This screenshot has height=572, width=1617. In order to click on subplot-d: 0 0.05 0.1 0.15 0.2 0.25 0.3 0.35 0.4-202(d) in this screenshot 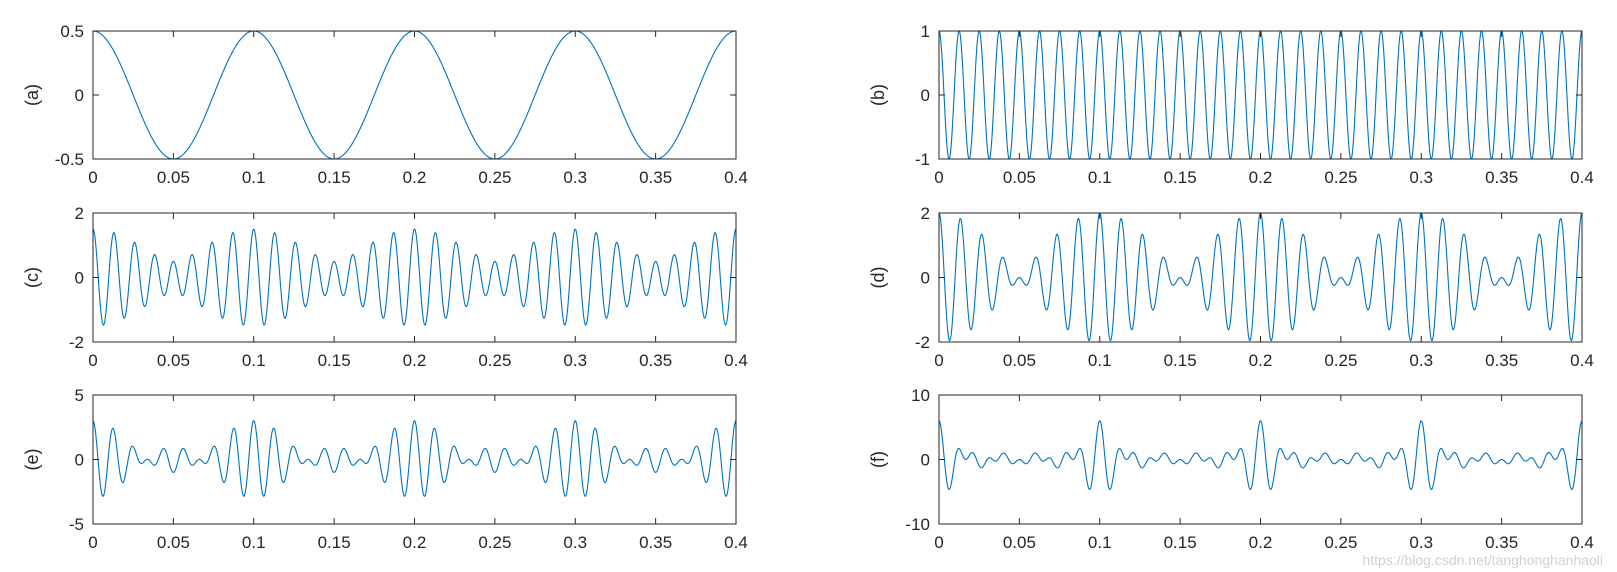, I will do `click(1231, 287)`.